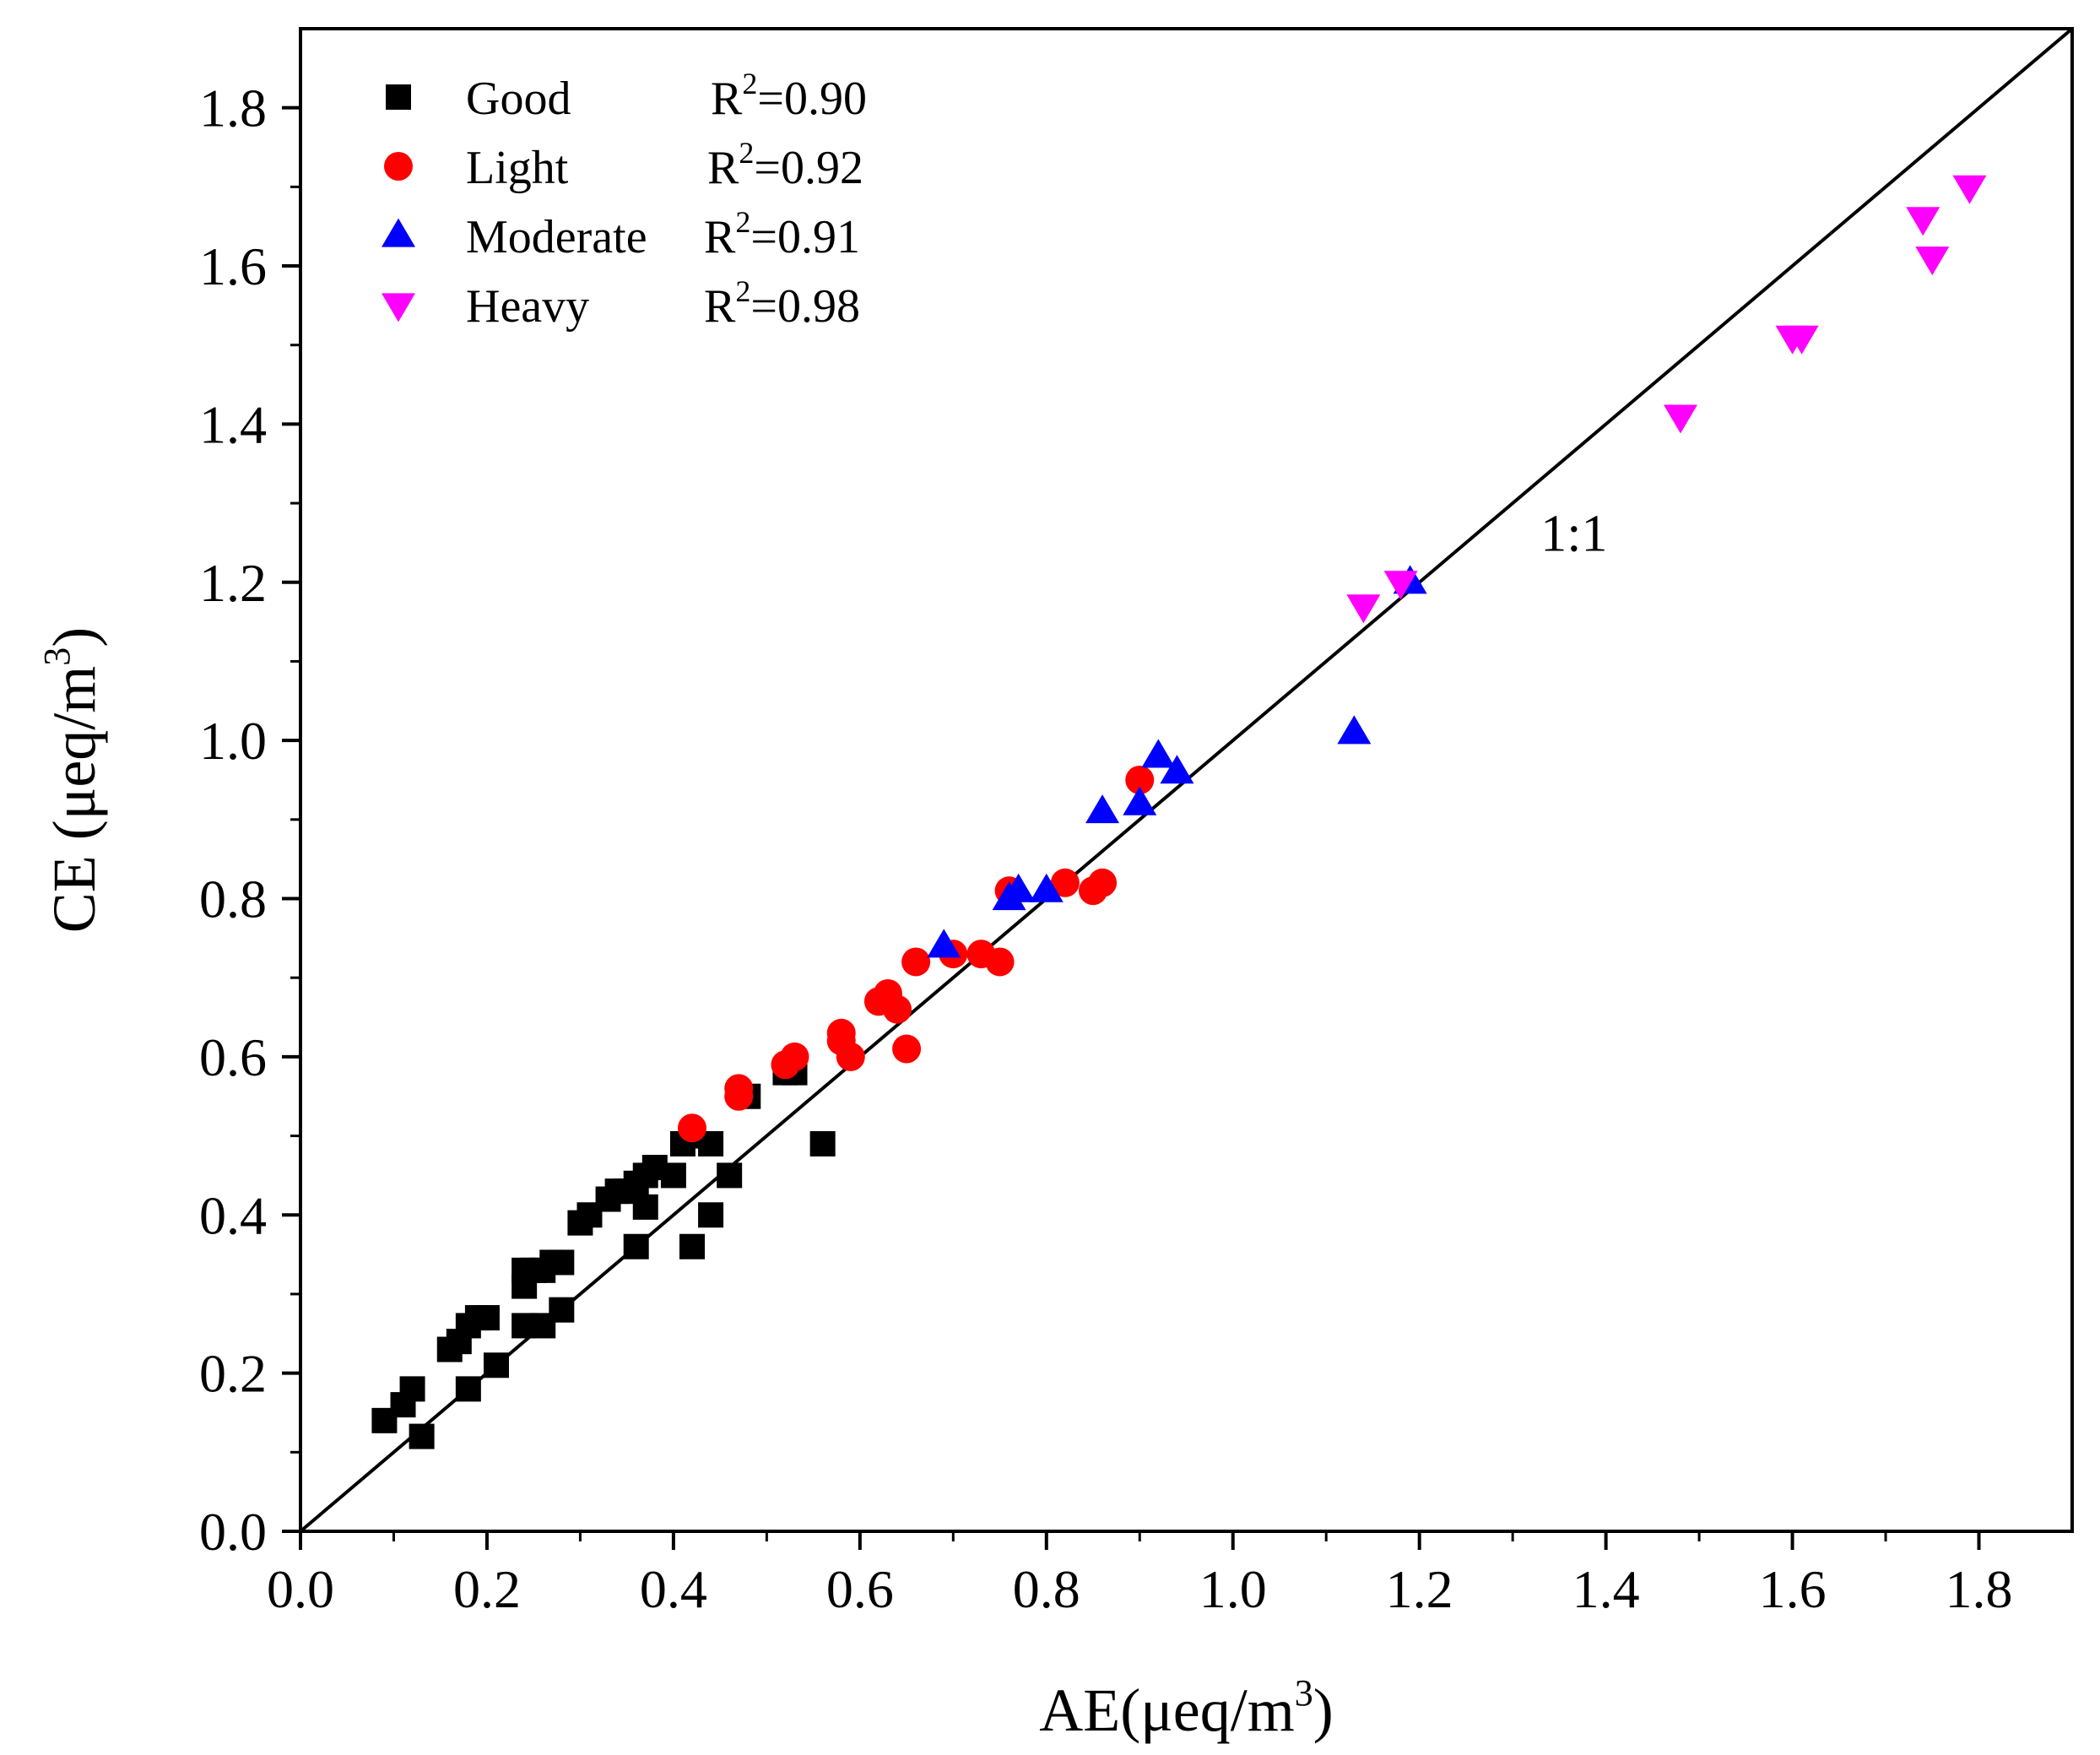 The image size is (2100, 1755). I want to click on y-tick-label: 1.8, so click(233, 108).